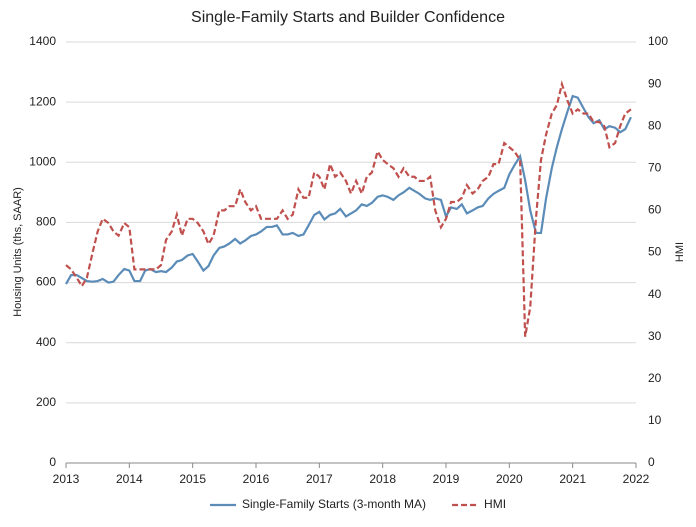  I want to click on x-tick-label: 2020, so click(509, 479).